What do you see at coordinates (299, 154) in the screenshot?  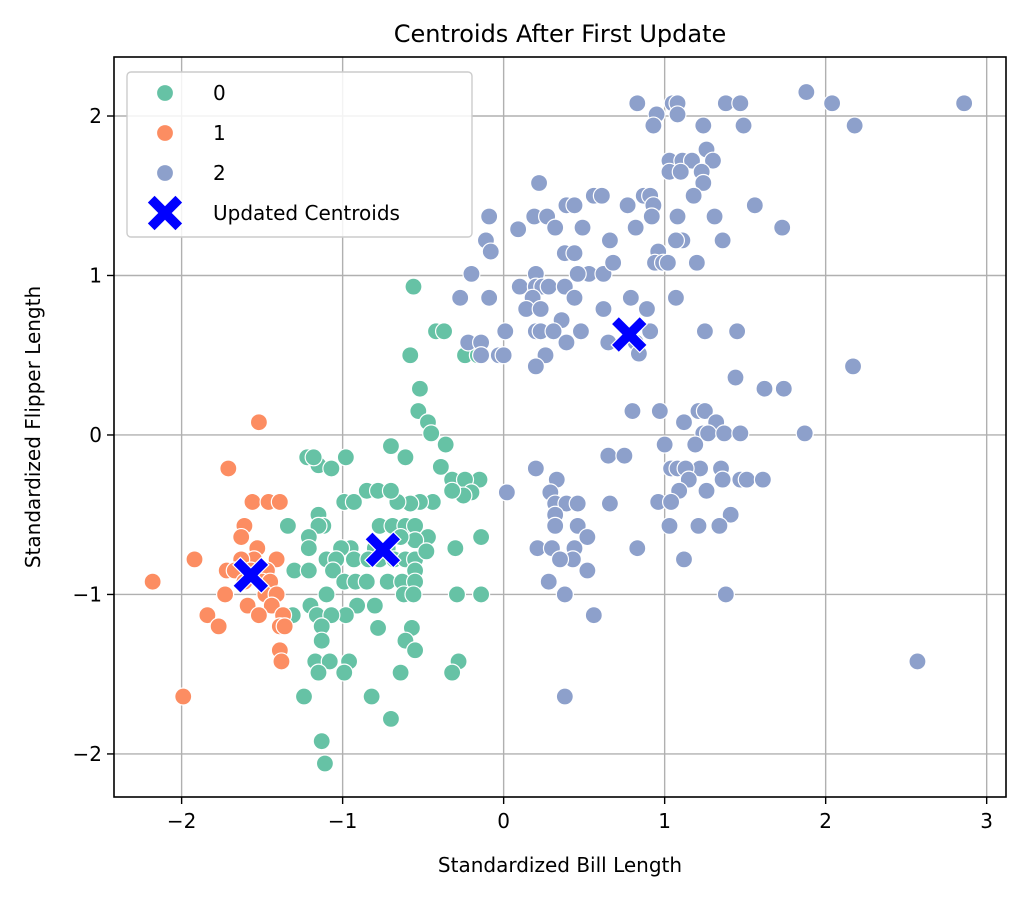 I see `legend-box` at bounding box center [299, 154].